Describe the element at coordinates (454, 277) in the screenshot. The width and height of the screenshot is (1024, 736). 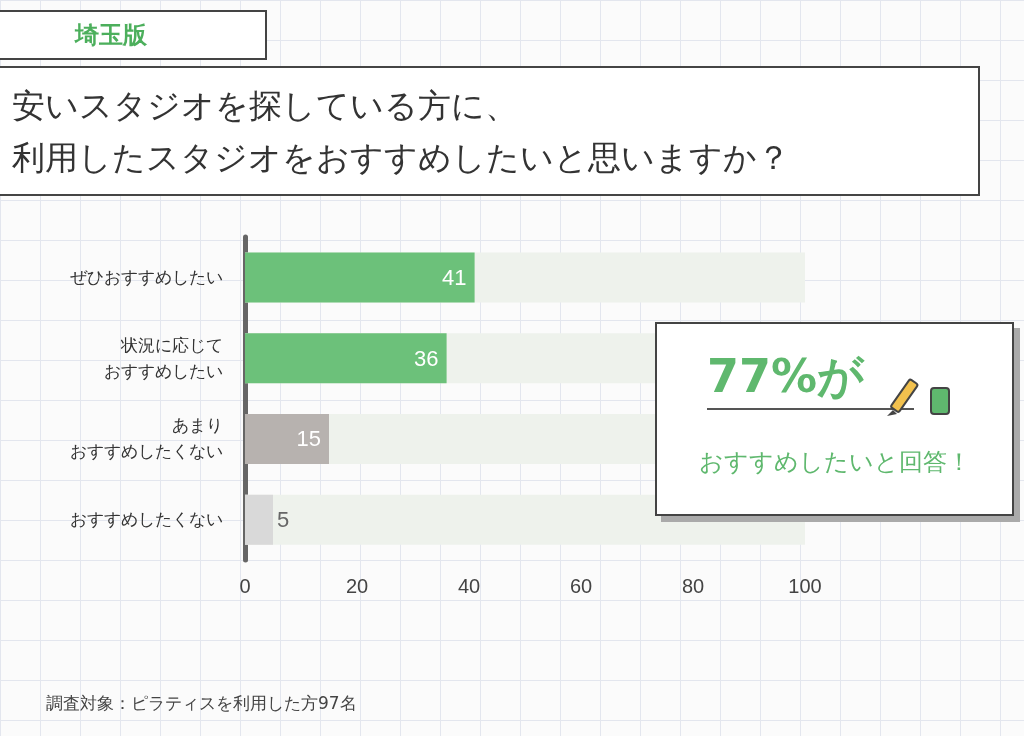
I see `data-label: 41` at that location.